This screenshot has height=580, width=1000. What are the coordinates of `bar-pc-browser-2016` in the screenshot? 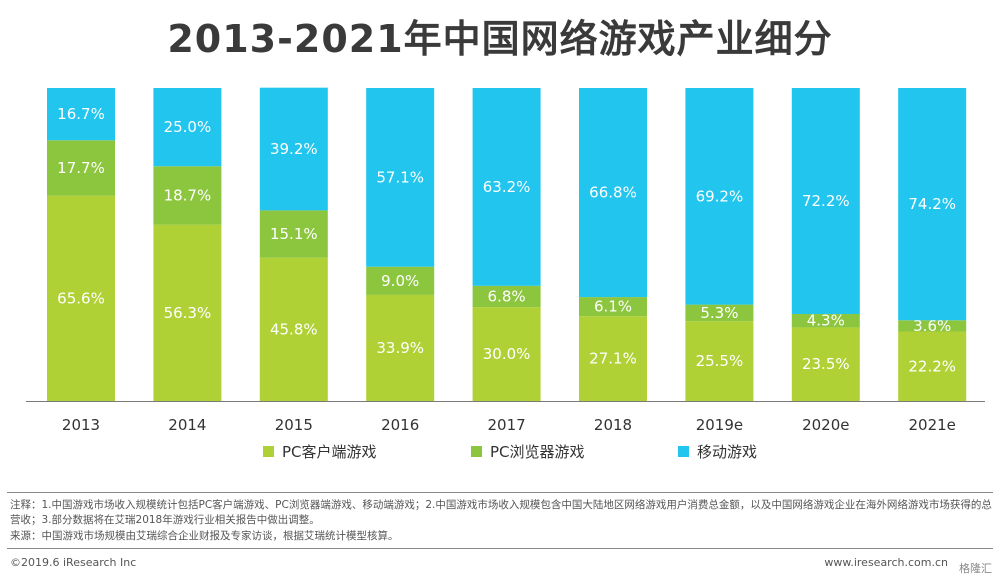 It's located at (400, 280).